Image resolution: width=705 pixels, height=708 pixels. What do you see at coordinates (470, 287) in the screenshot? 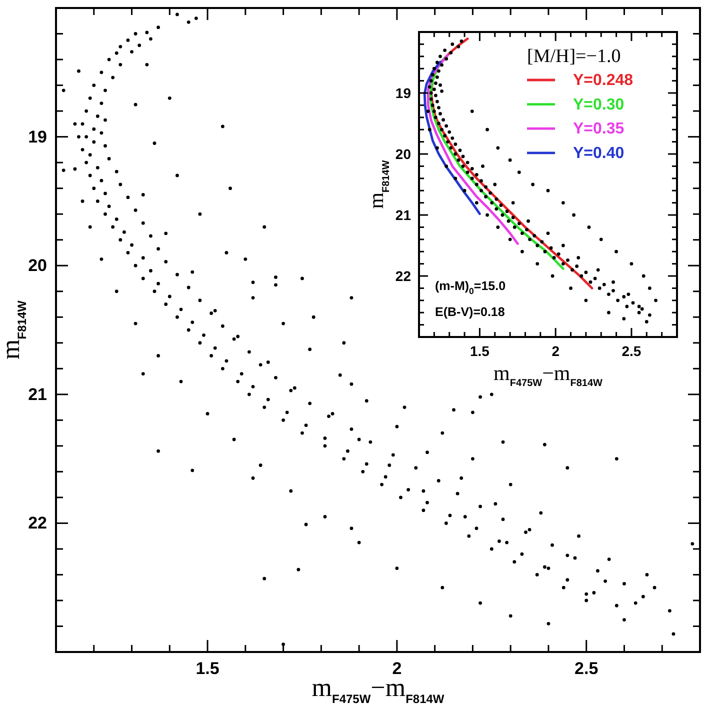
I see `annotation: (m-M)$_{0}$=15.0` at bounding box center [470, 287].